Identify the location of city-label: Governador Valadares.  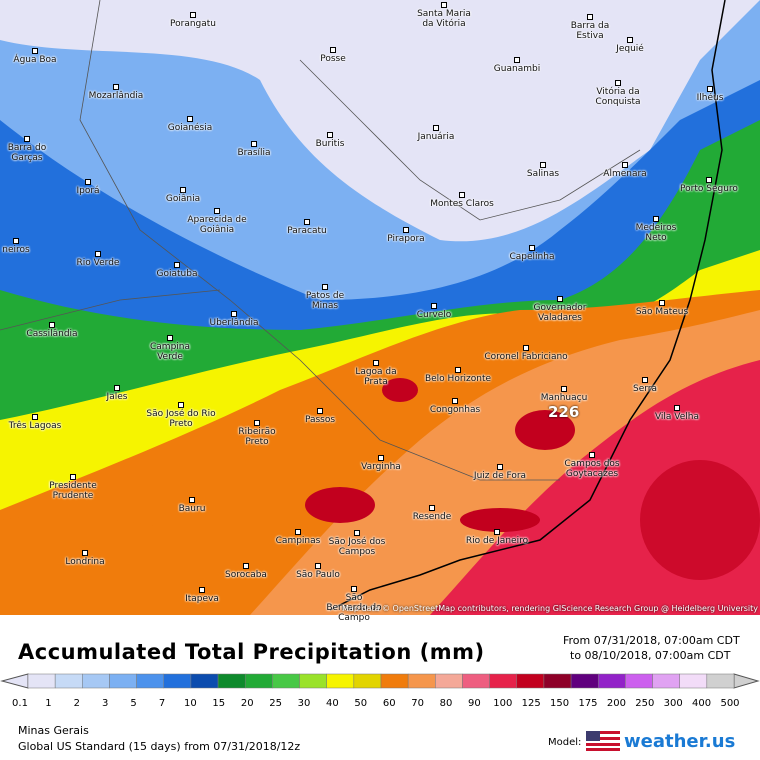
(560, 309).